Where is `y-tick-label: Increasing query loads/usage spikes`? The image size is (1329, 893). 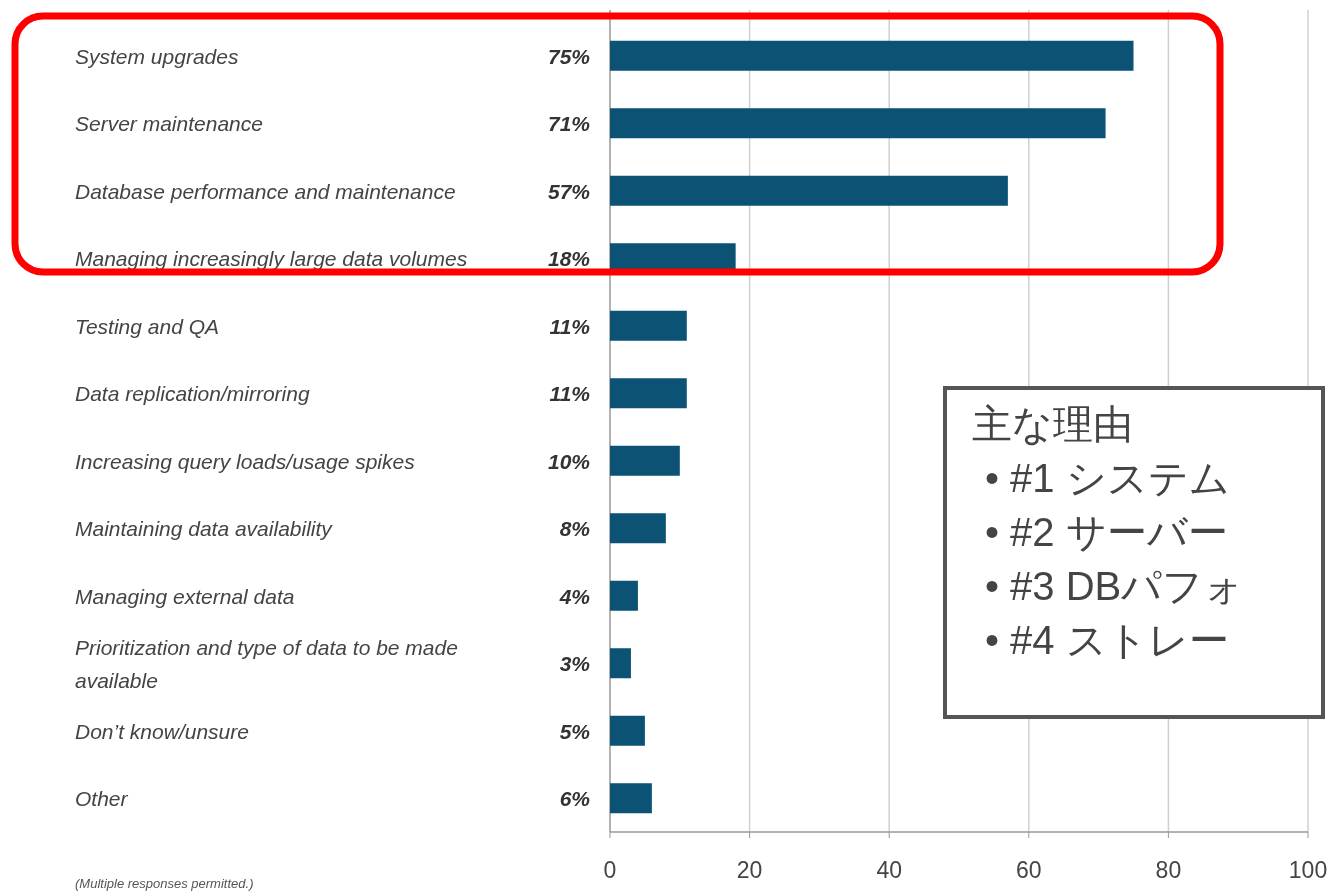
y-tick-label: Increasing query loads/usage spikes is located at coordinates (245, 461).